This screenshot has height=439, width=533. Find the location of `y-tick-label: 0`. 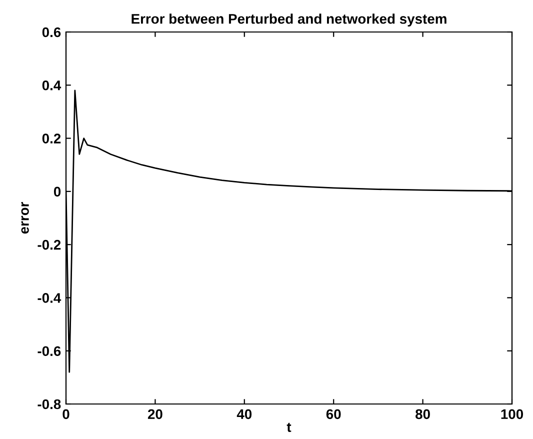

y-tick-label: 0 is located at coordinates (57, 191).